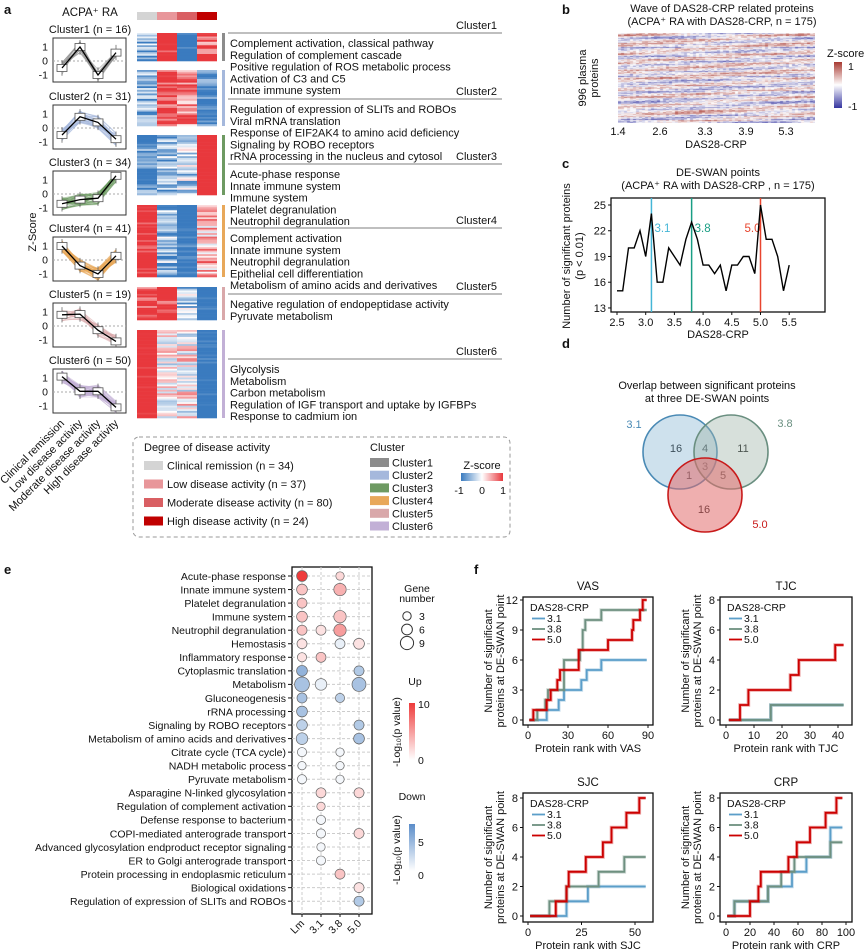 Image resolution: width=865 pixels, height=951 pixels. What do you see at coordinates (588, 749) in the screenshot?
I see `x-axis-label: Protein rank with VAS` at bounding box center [588, 749].